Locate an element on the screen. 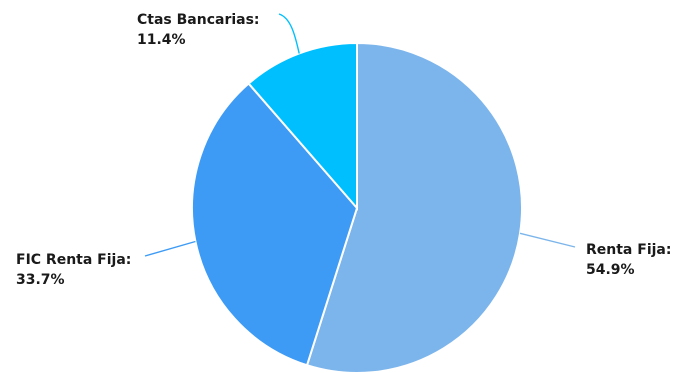  slice-percent-fic-renta-fija: 33.7% is located at coordinates (40, 280).